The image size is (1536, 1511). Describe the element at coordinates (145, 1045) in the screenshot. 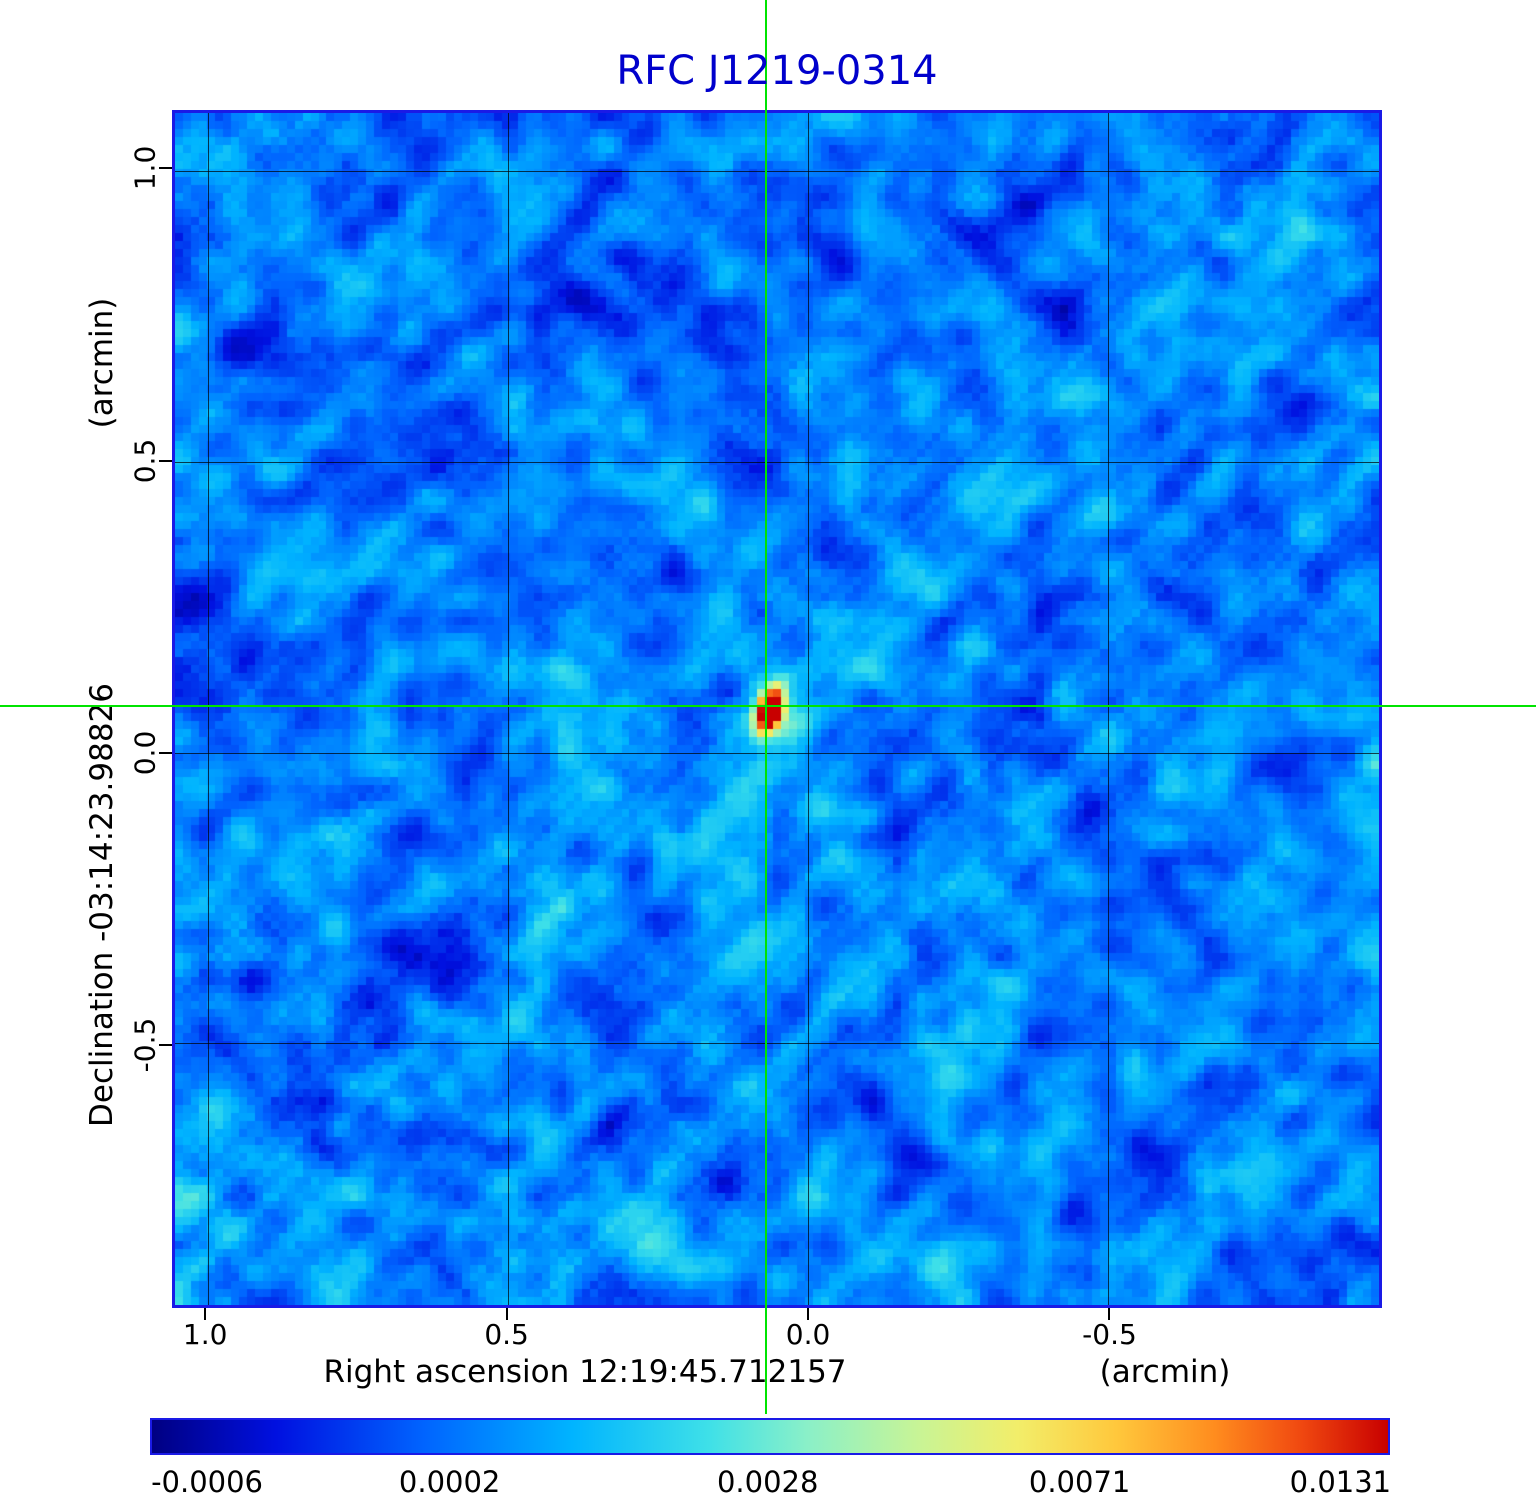

I see `y-axis-tick-label: -0.5` at that location.